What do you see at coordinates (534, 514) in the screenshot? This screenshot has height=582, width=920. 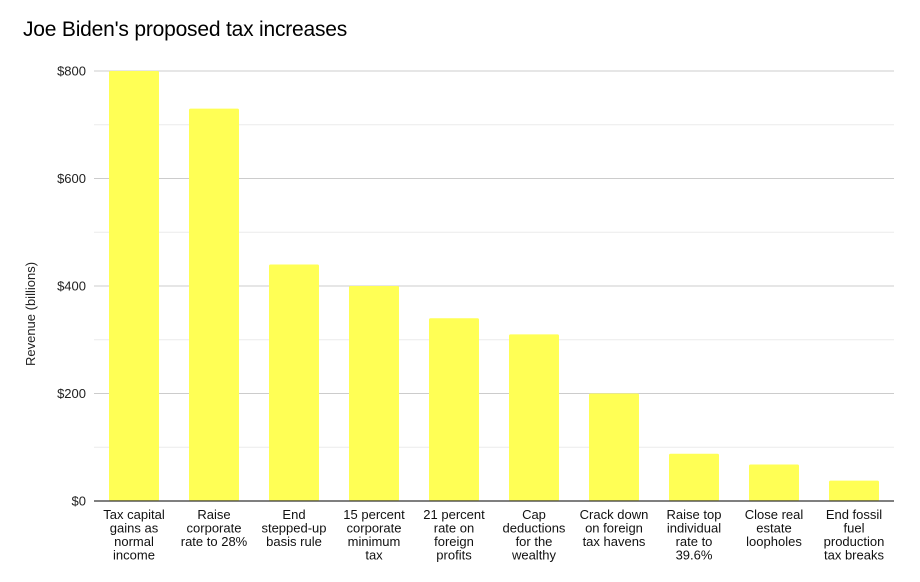 I see `x-tick-label-line: Cap` at bounding box center [534, 514].